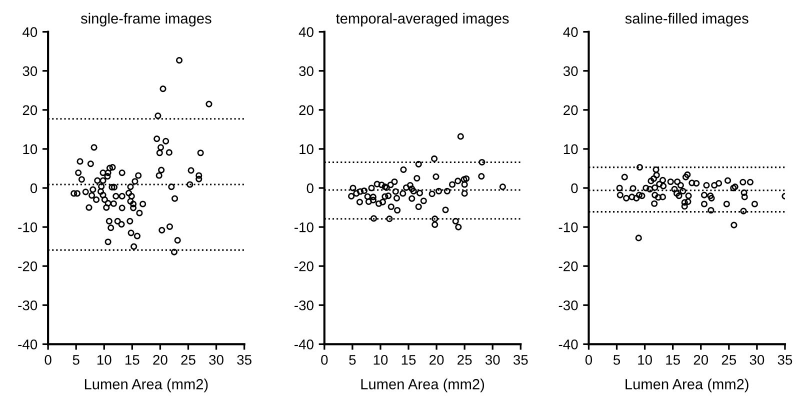  Describe the element at coordinates (422, 19) in the screenshot. I see `chart-title: temporal-averaged images` at that location.